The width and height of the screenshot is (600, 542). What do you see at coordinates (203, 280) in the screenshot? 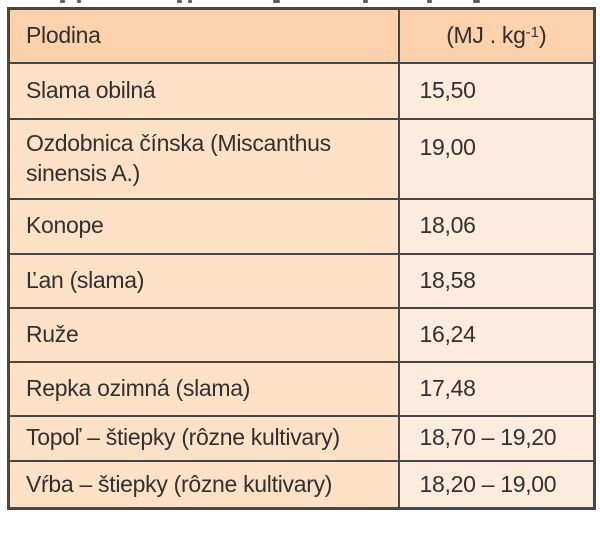
I see `crop-cell: Ľan (slama)` at bounding box center [203, 280].